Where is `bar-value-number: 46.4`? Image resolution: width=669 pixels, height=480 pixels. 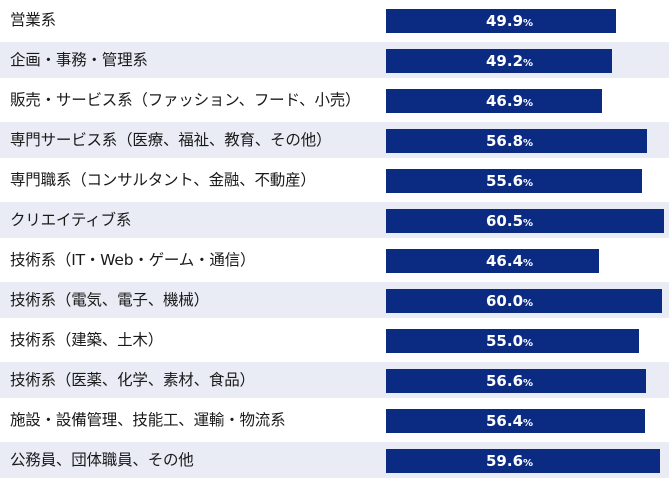
bar-value-number: 46.4 is located at coordinates (505, 261).